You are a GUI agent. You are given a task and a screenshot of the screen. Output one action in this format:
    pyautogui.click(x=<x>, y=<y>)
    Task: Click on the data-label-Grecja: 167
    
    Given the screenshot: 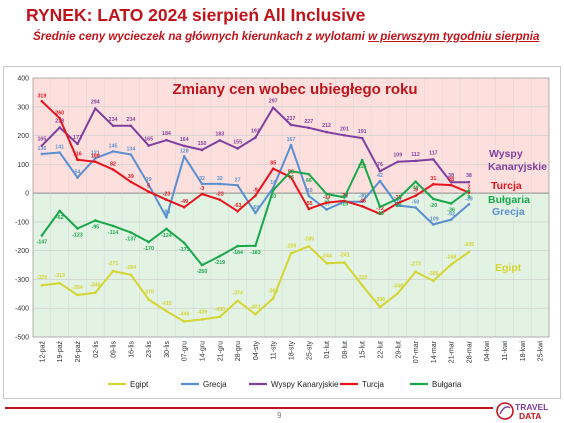 What is the action you would take?
    pyautogui.click(x=291, y=140)
    